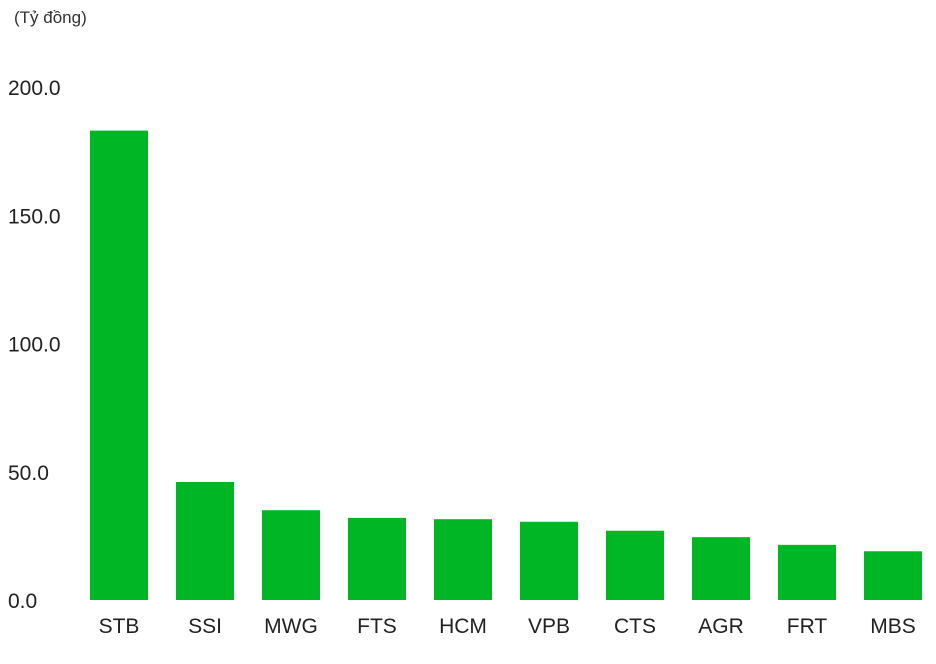 The image size is (936, 664). I want to click on bar-fts, so click(377, 558).